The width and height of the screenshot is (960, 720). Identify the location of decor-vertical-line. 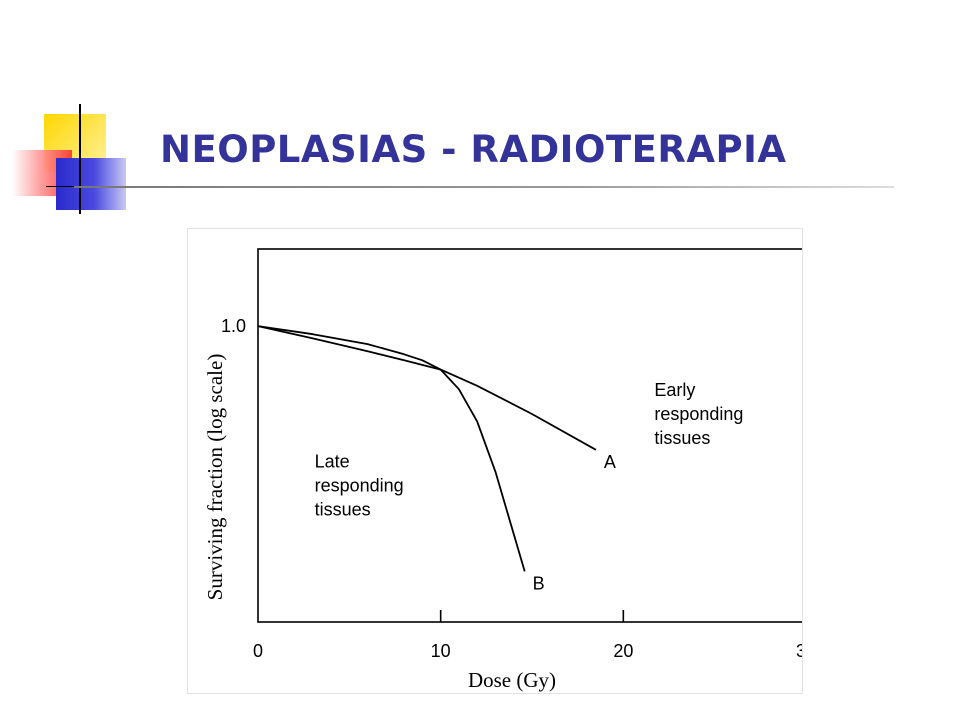
(80, 159).